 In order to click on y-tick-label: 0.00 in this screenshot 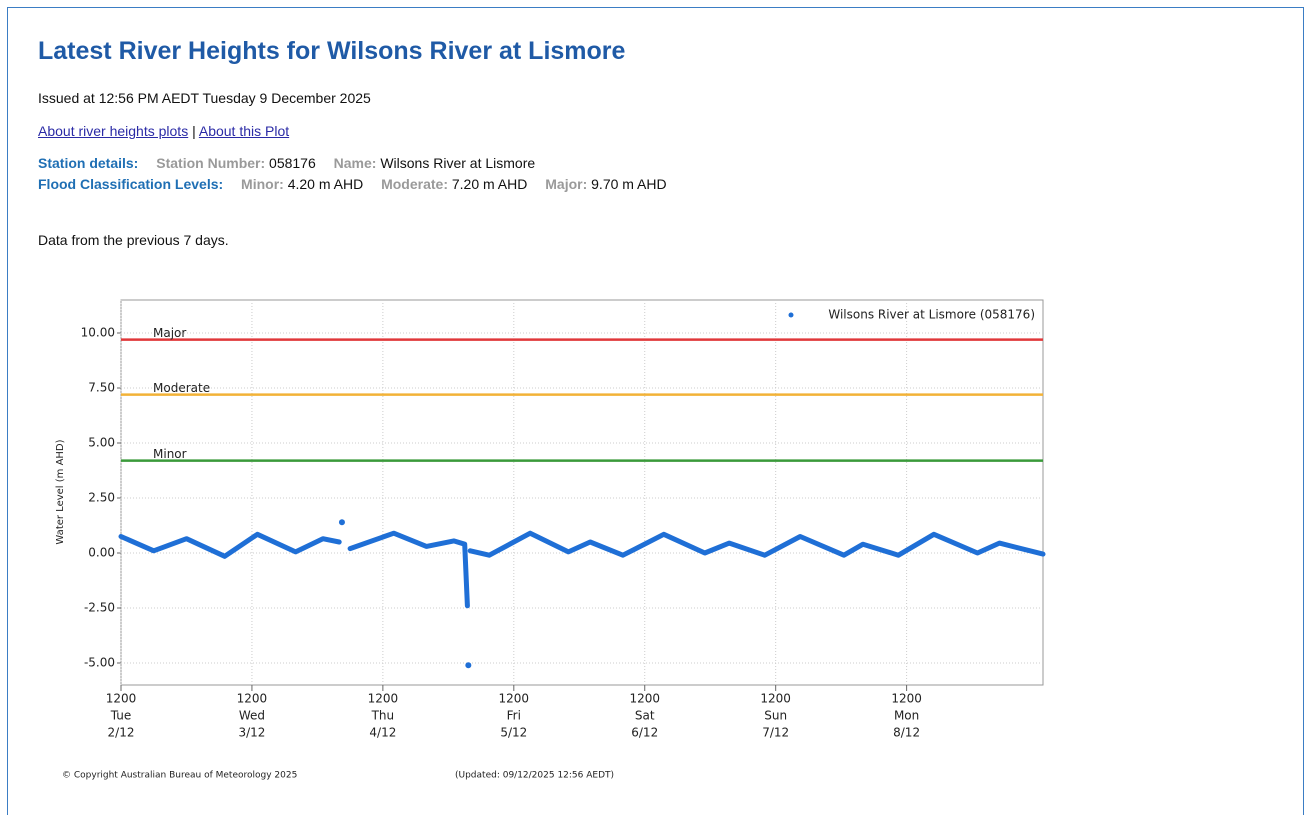, I will do `click(101, 553)`.